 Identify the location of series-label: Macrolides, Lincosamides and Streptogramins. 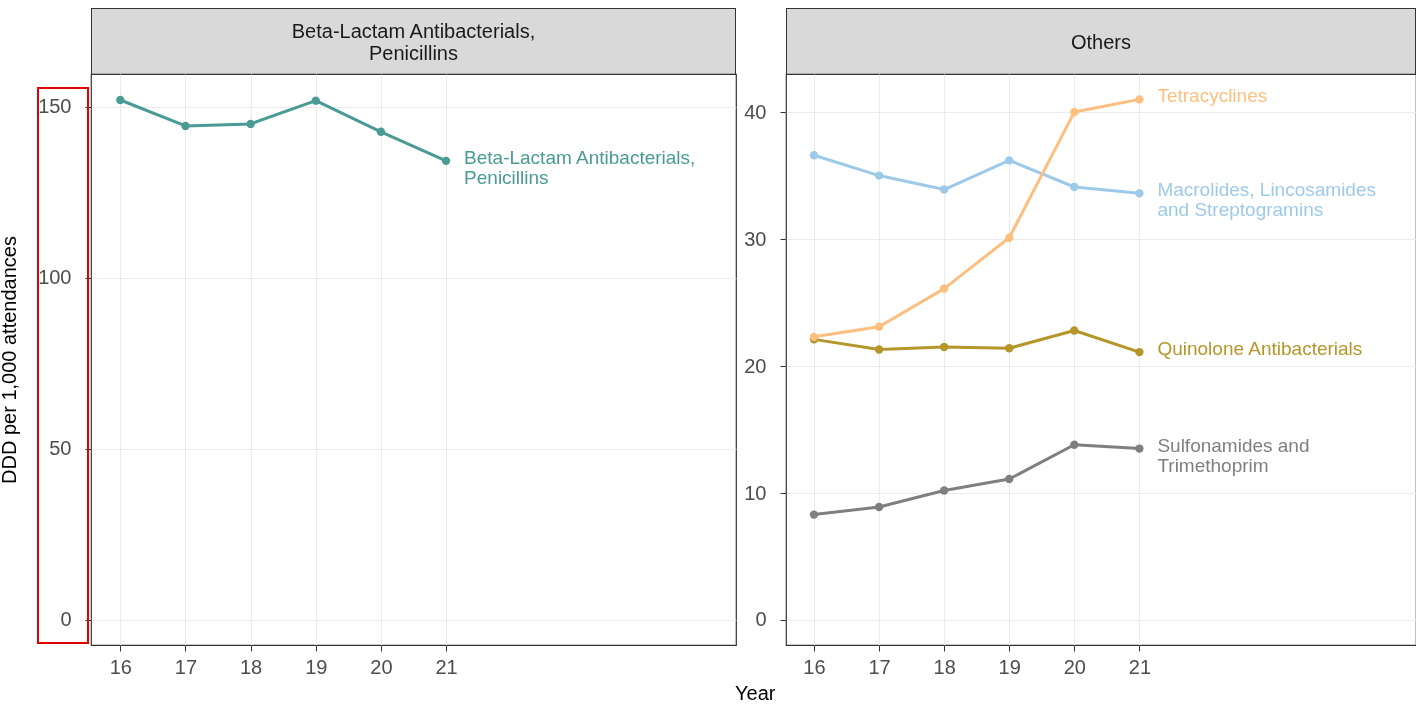
(1266, 200).